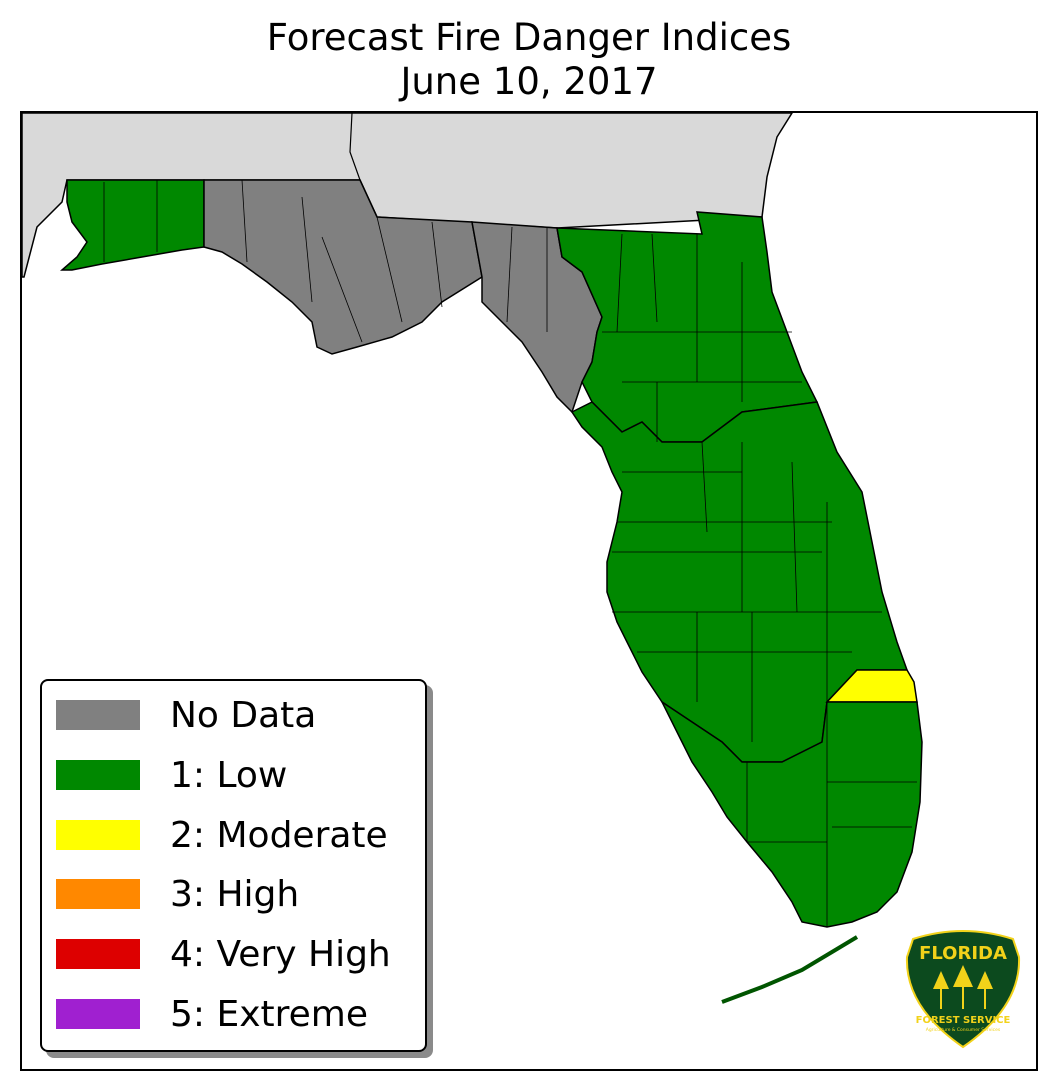 Image resolution: width=1058 pixels, height=1091 pixels. I want to click on legend-item-moderate: 2: Moderate, so click(222, 835).